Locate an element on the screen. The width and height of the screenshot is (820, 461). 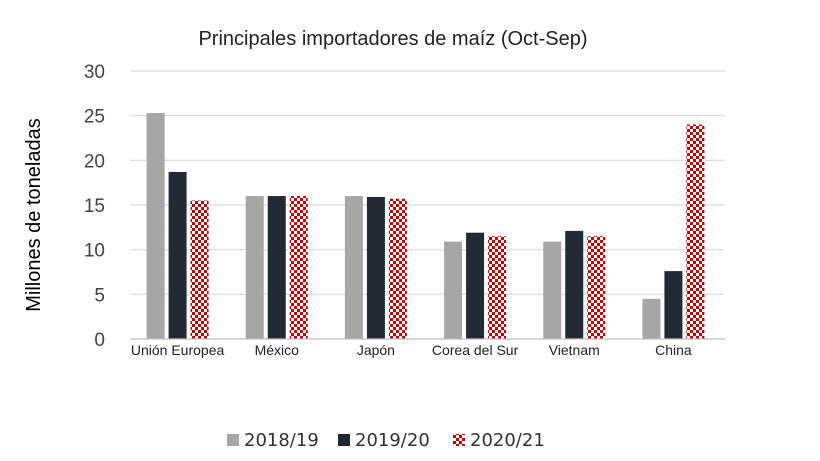
y-axis-label: Millones de toneladas is located at coordinates (34, 214).